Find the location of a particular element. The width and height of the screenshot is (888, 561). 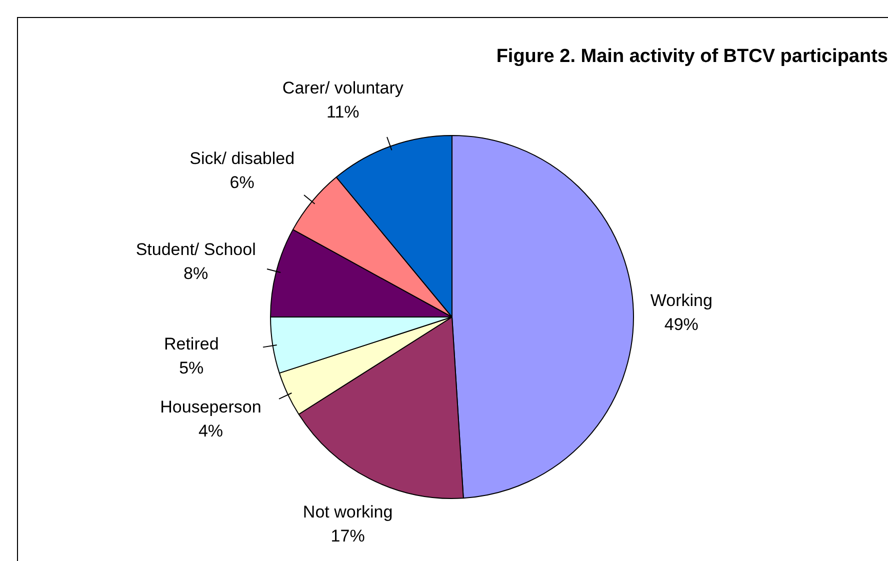

data-label: 49% is located at coordinates (681, 324).